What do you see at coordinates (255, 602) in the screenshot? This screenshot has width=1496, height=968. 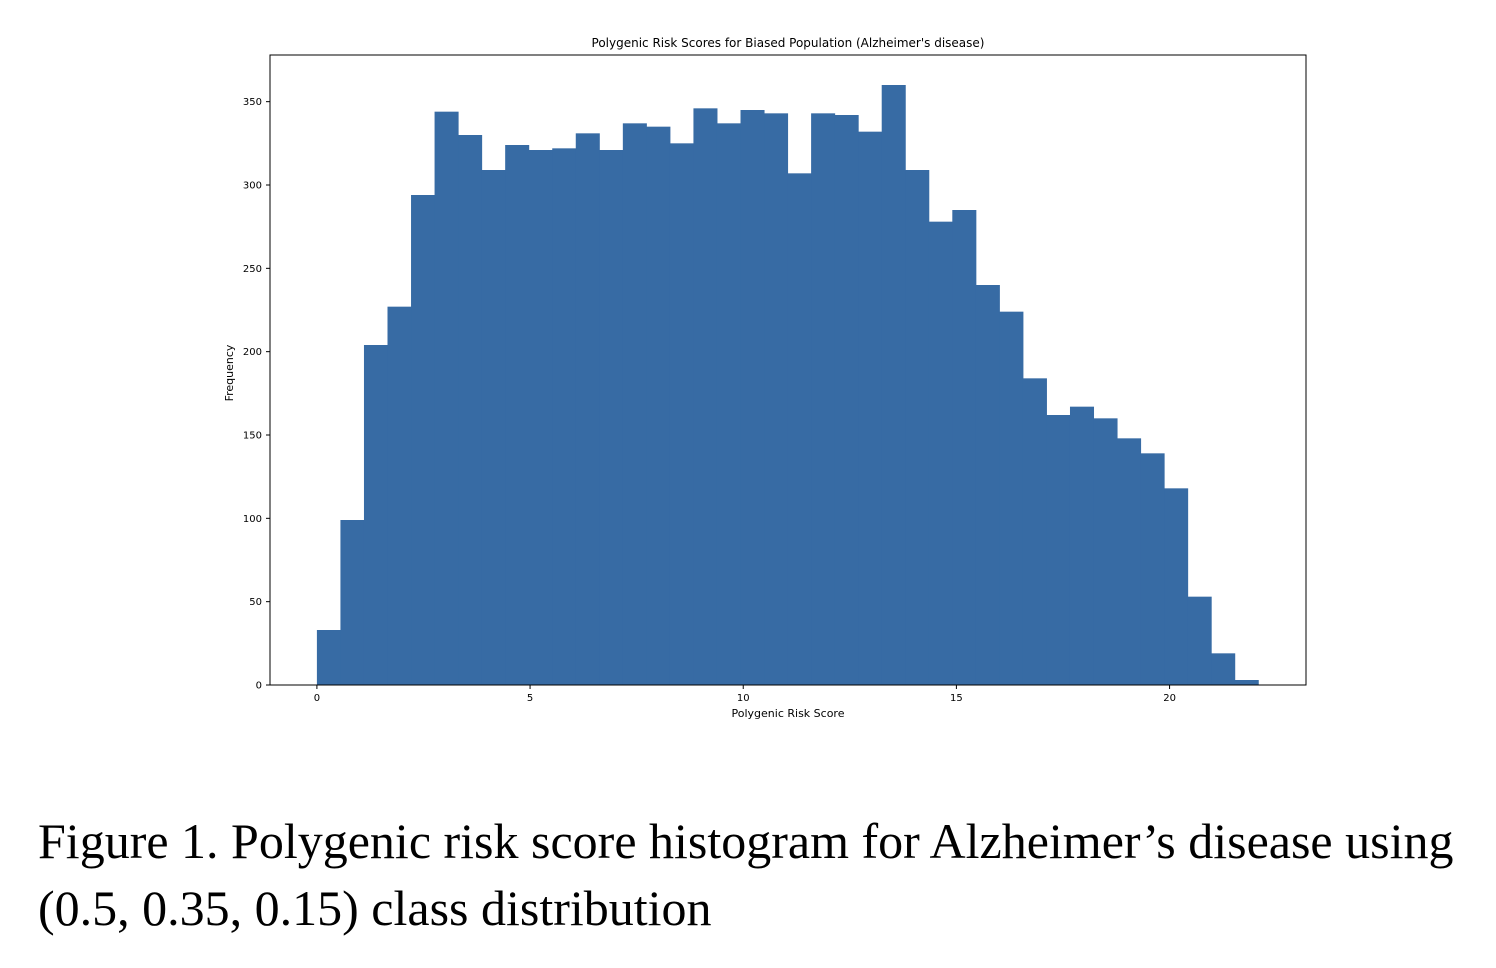 I see `y-tick-label-50: 50` at bounding box center [255, 602].